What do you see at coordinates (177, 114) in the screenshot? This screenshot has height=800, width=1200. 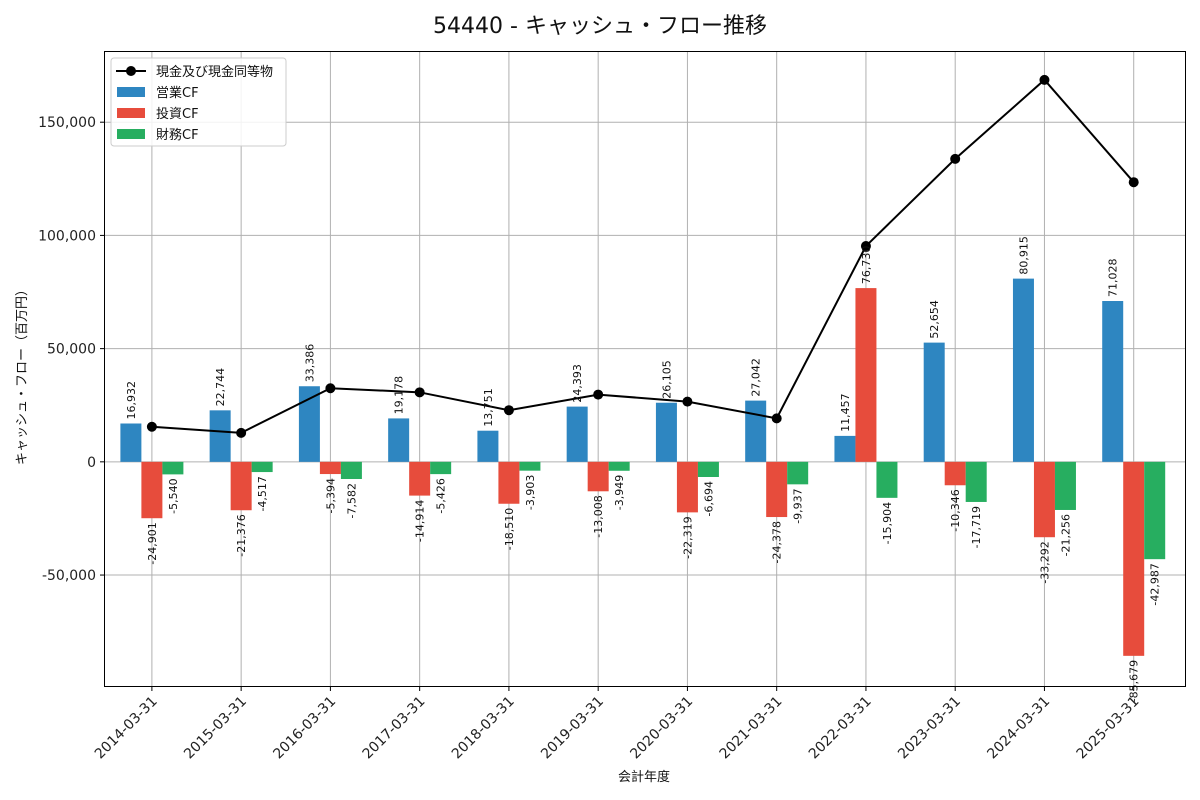 I see `legend-label: 投資CF` at bounding box center [177, 114].